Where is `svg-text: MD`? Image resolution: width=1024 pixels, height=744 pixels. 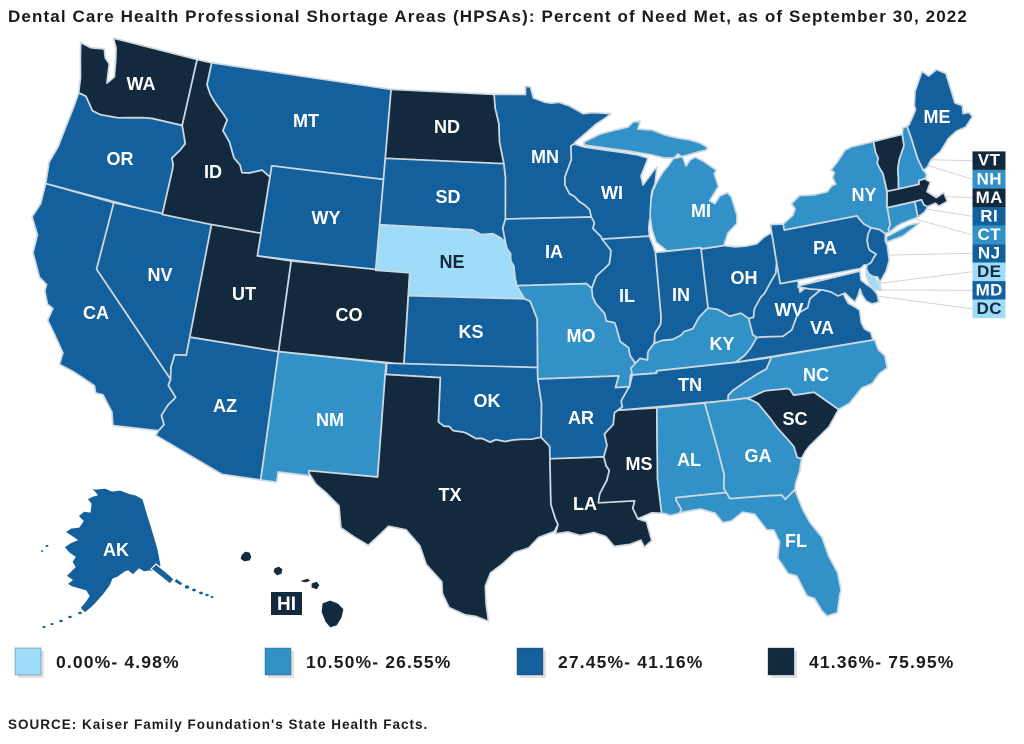 svg-text: MD is located at coordinates (989, 289).